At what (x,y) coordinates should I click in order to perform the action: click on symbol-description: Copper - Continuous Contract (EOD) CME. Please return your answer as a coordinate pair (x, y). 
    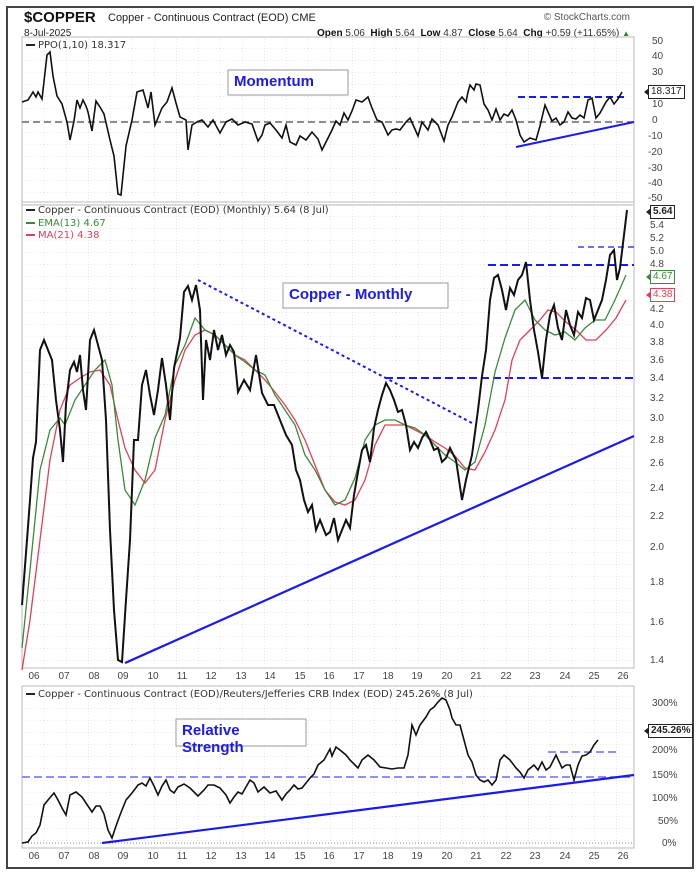
    Looking at the image, I should click on (212, 18).